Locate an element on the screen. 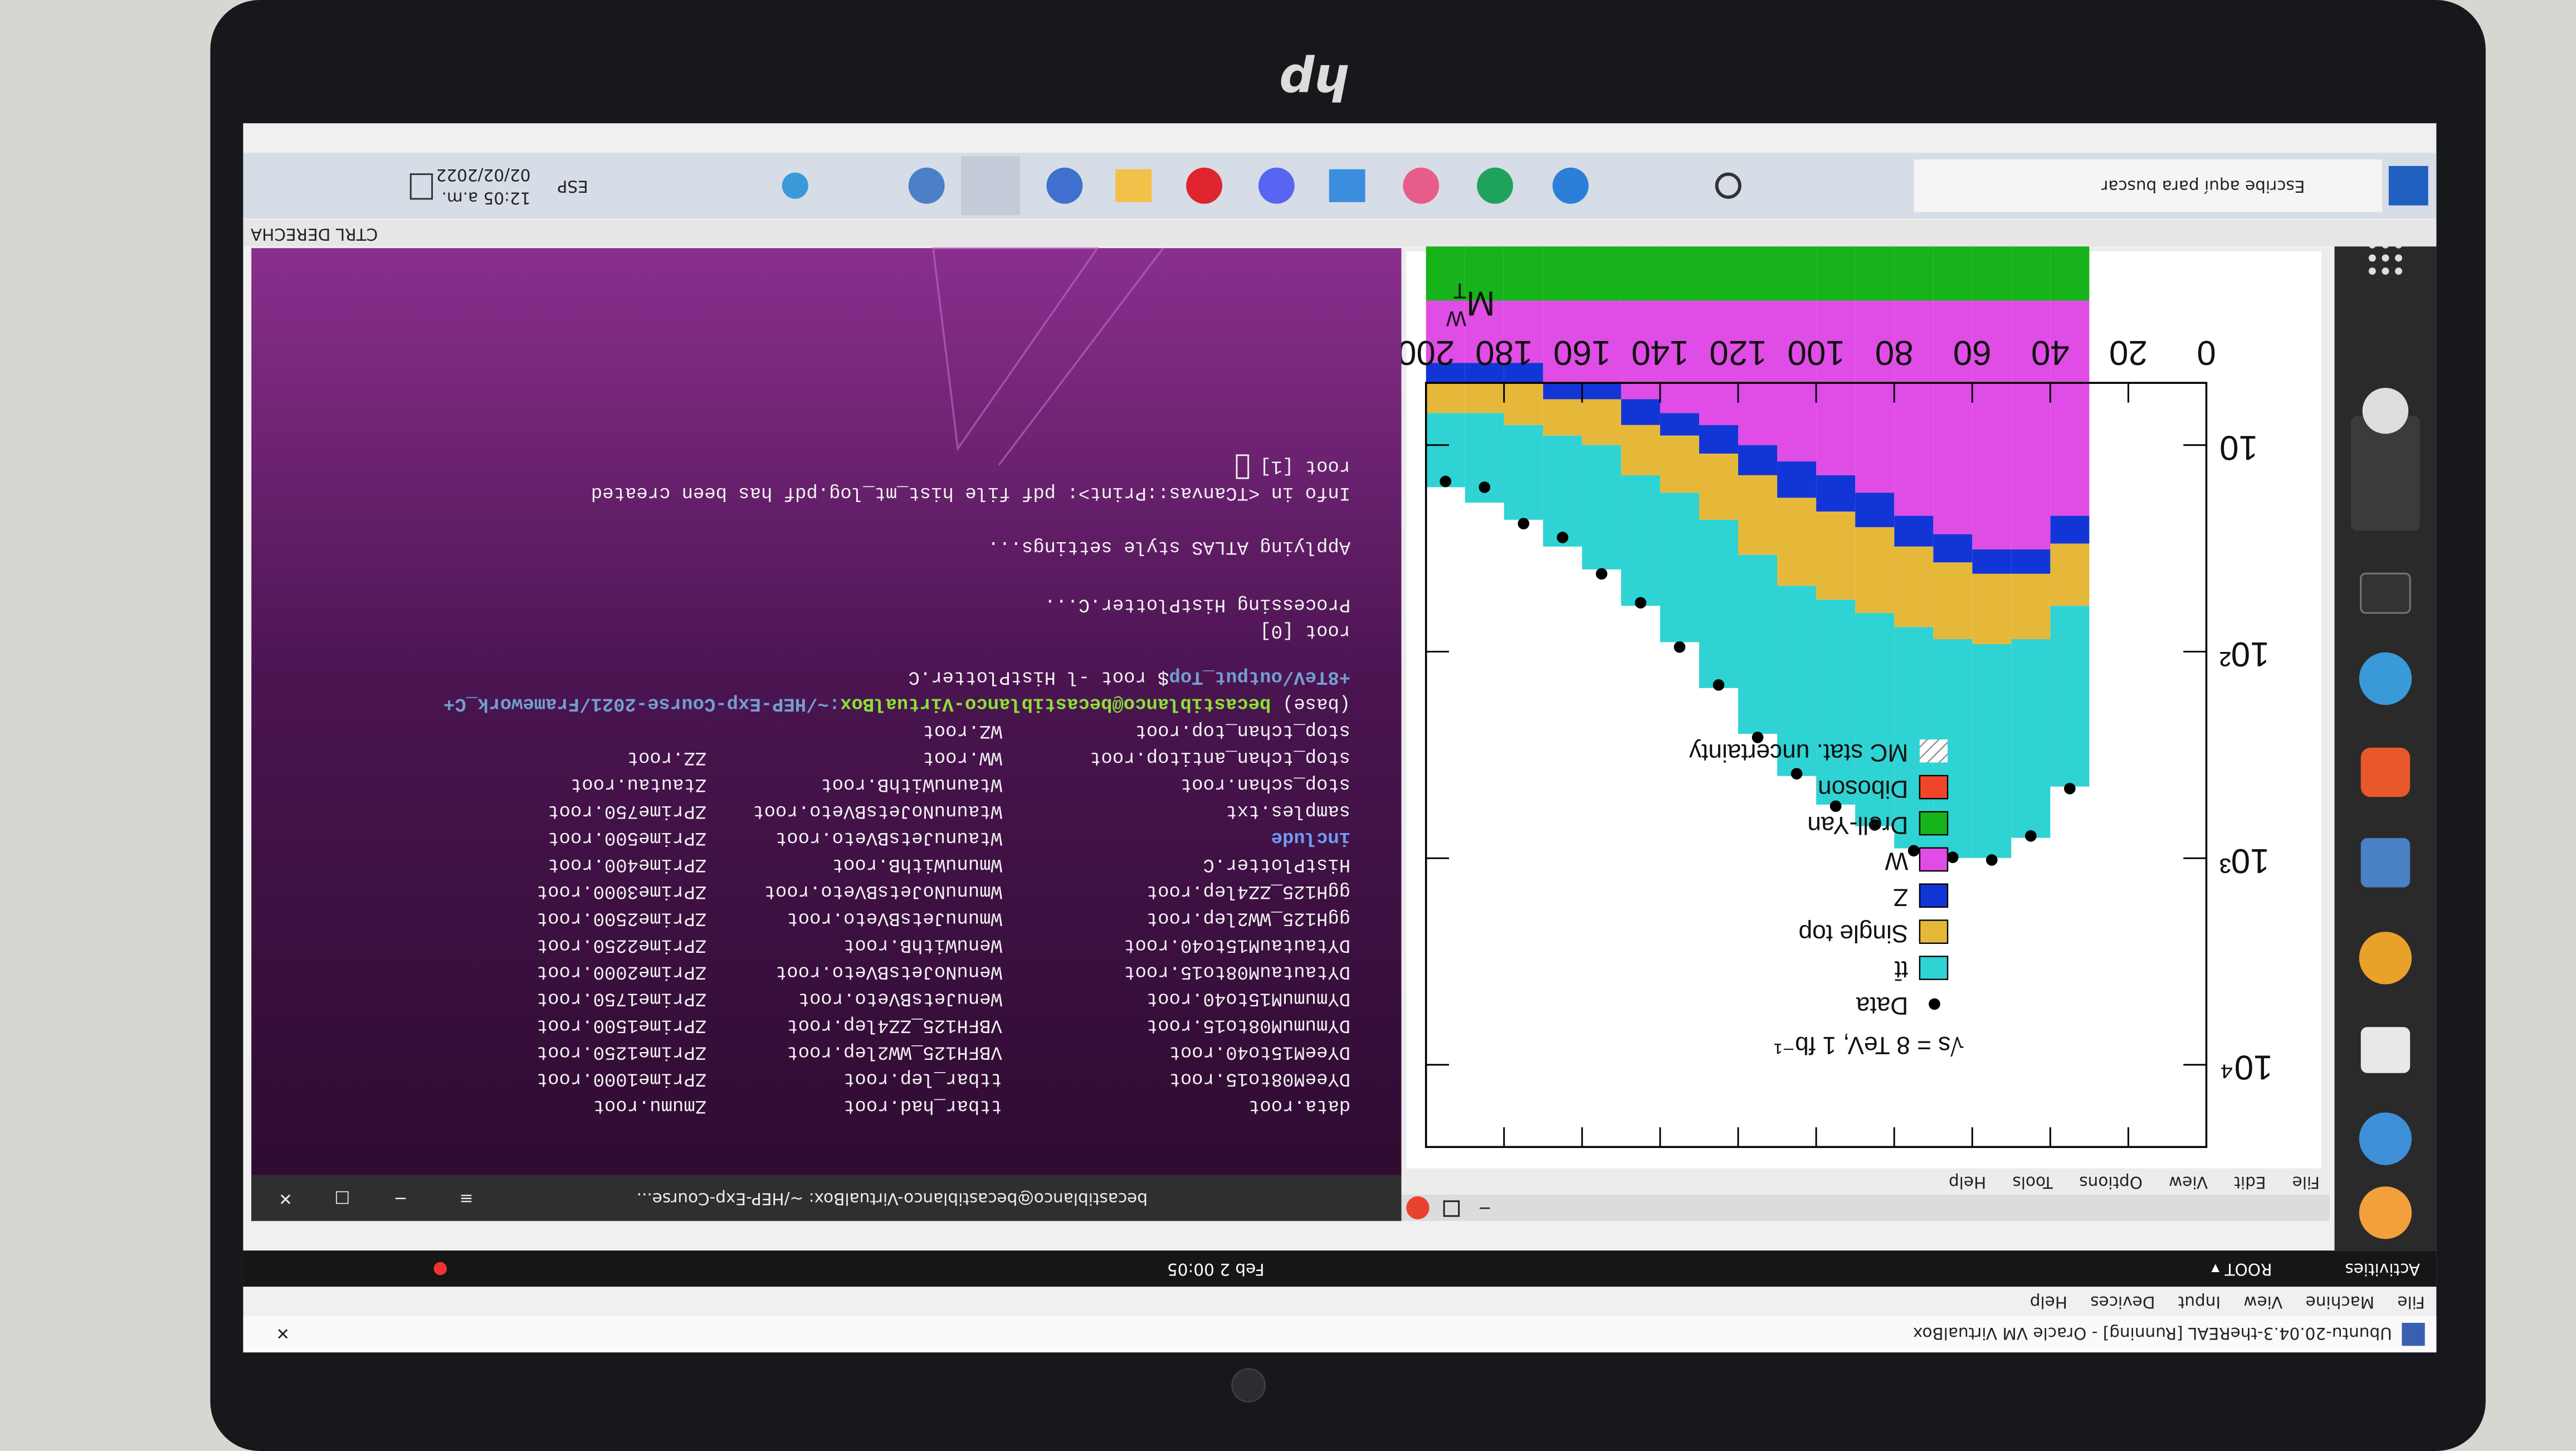 Image resolution: width=2576 pixels, height=1451 pixels. dock-help is located at coordinates (2385, 678).